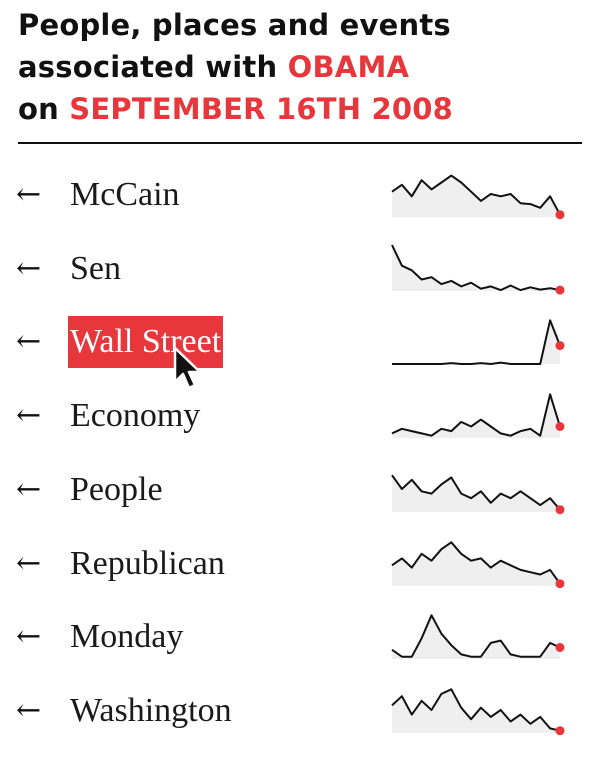  I want to click on subject-label: OBAMA, so click(349, 67).